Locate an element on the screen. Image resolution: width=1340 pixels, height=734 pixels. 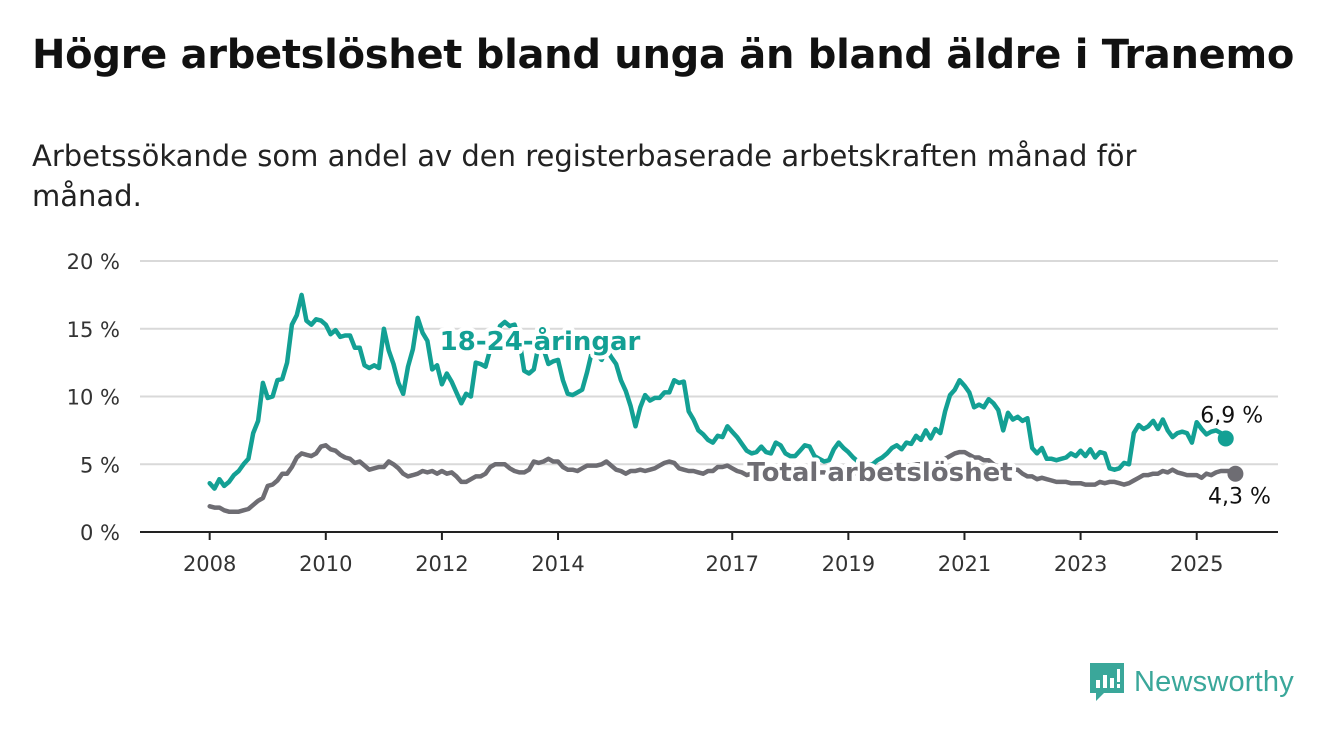
series-label: 18-24-åringar is located at coordinates (540, 341).